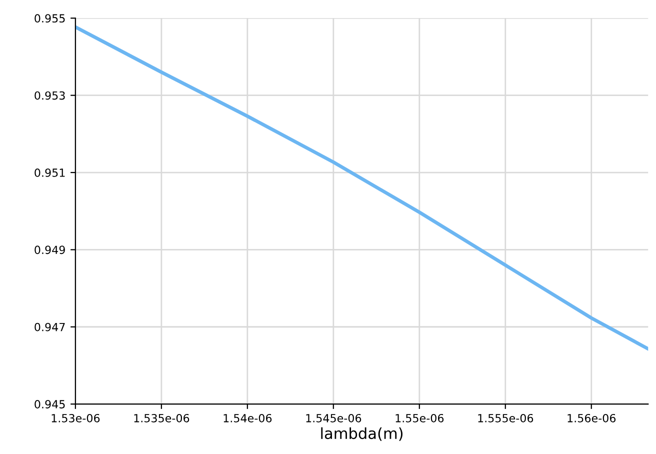 This screenshot has width=656, height=454. I want to click on x-tick-label: 1.535e-06, so click(162, 418).